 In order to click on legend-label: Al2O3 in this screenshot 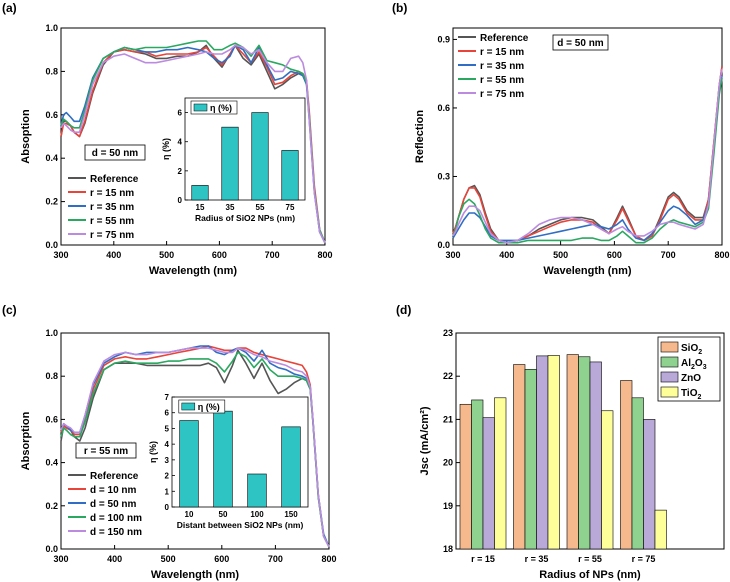, I will do `click(694, 364)`.